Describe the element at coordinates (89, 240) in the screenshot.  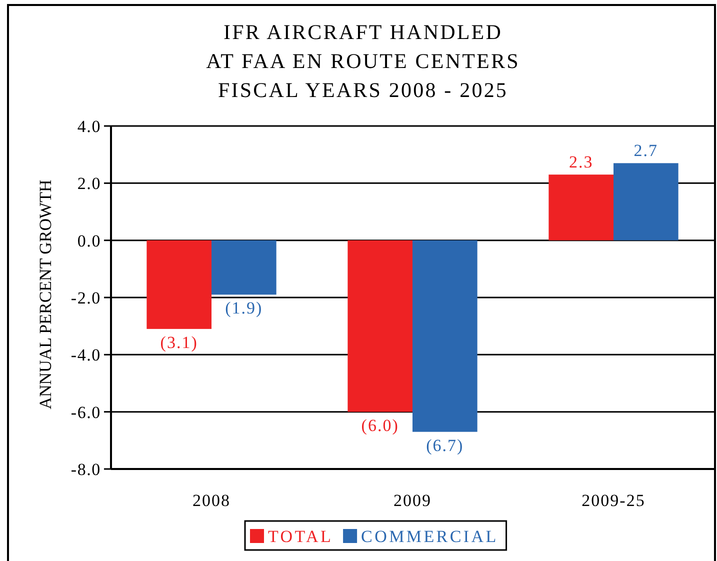
I see `y-tick-label: 0.0` at that location.